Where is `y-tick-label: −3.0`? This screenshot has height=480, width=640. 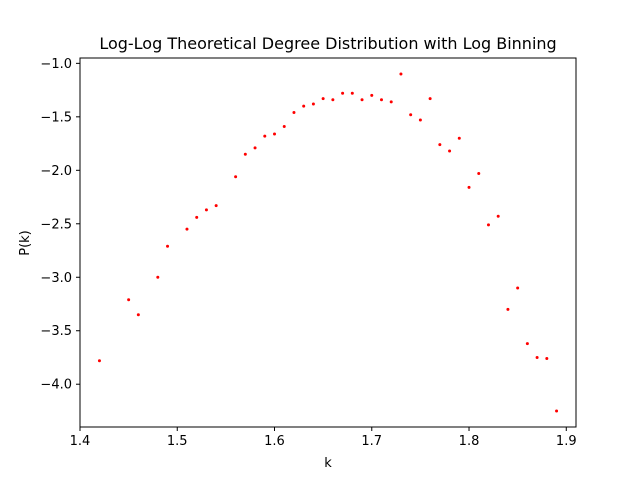
y-tick-label: −3.0 is located at coordinates (56, 278).